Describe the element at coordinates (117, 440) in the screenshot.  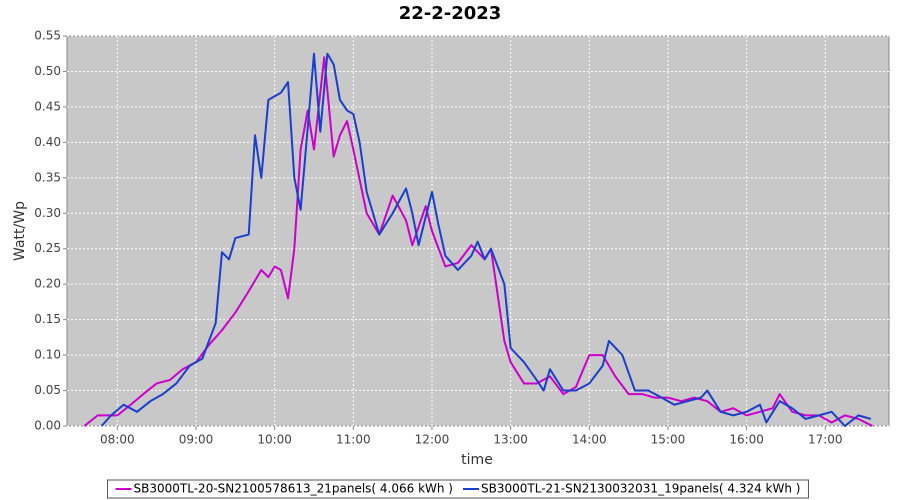
I see `x-tick-label: 08:00` at that location.